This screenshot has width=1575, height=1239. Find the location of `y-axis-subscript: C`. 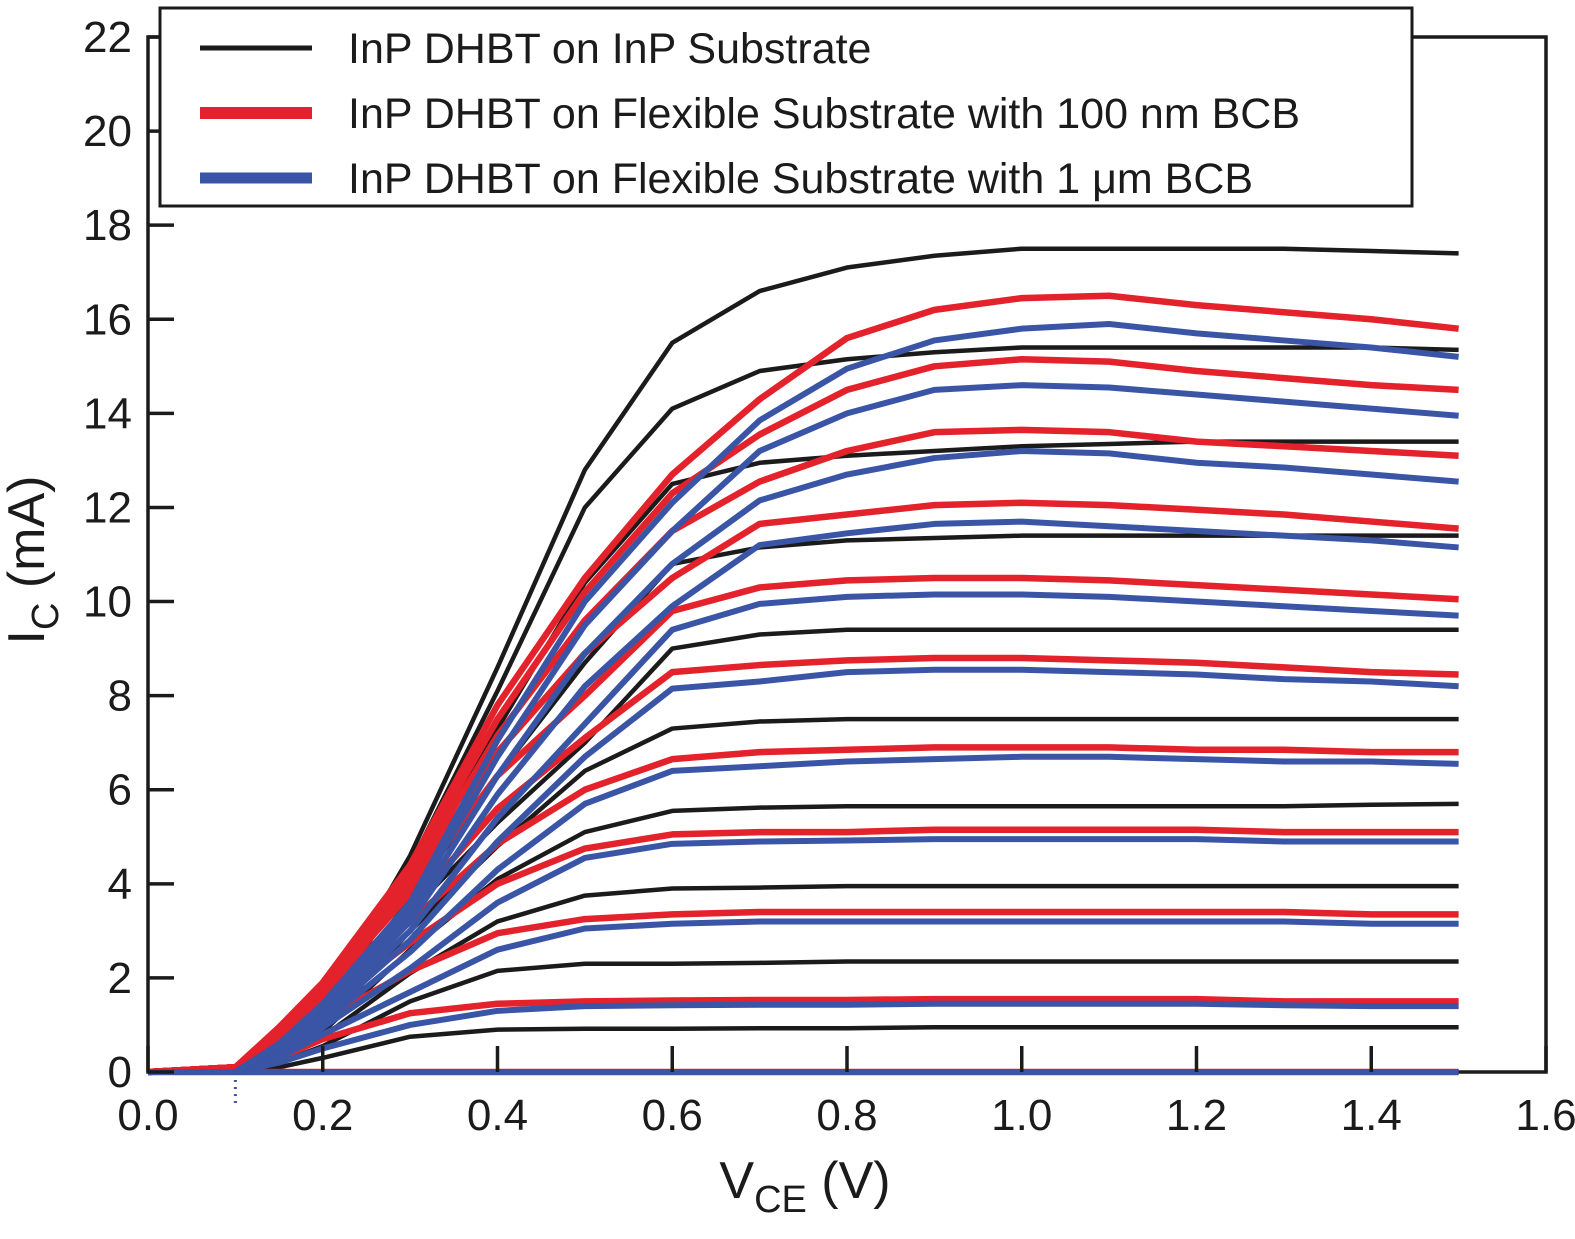

y-axis-subscript: C is located at coordinates (46, 616).